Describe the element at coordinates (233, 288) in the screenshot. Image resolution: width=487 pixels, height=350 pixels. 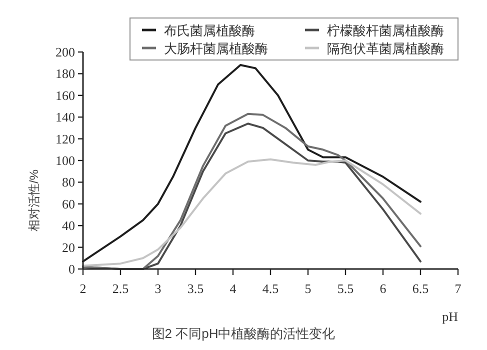
I see `x-tick-label: 4` at that location.